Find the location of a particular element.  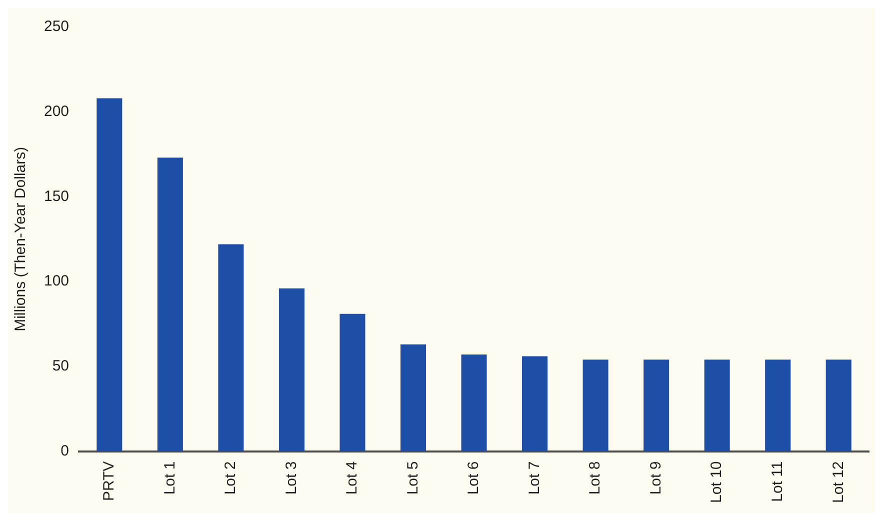

x-tick-label: Lot 4 is located at coordinates (352, 478).